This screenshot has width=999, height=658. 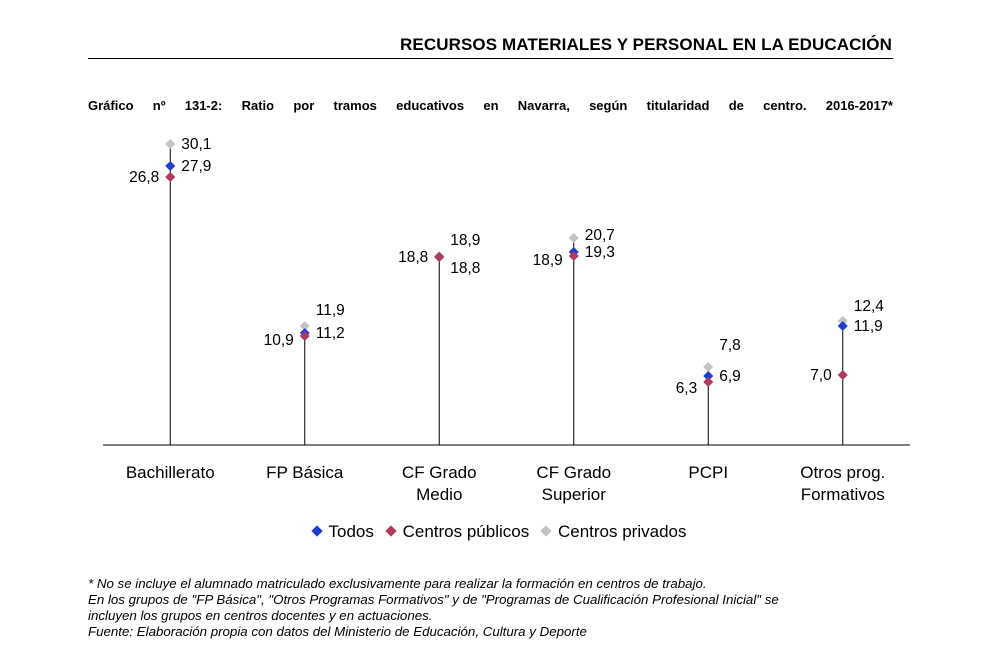 I want to click on data-label: 10,9, so click(x=279, y=340).